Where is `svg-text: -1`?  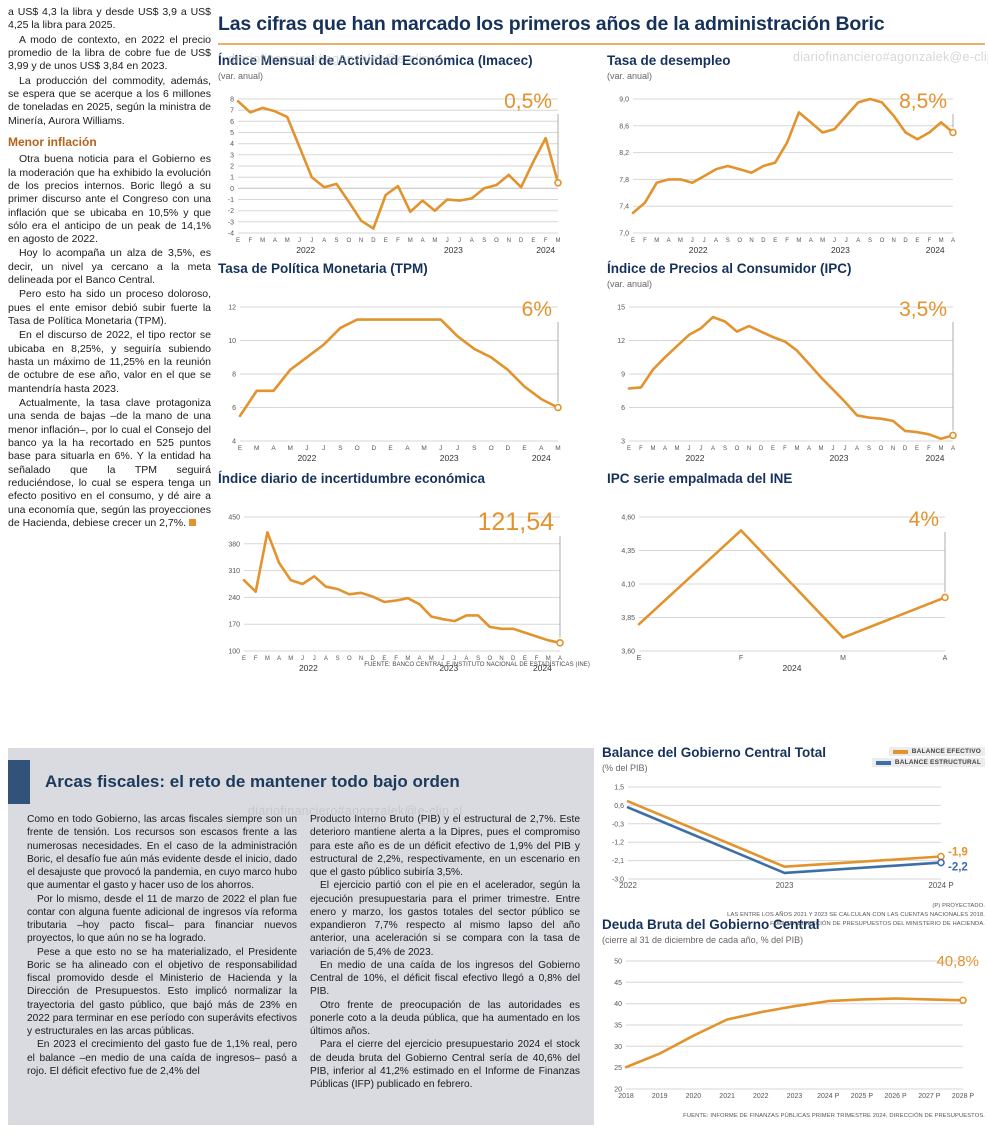 svg-text: -1 is located at coordinates (231, 200).